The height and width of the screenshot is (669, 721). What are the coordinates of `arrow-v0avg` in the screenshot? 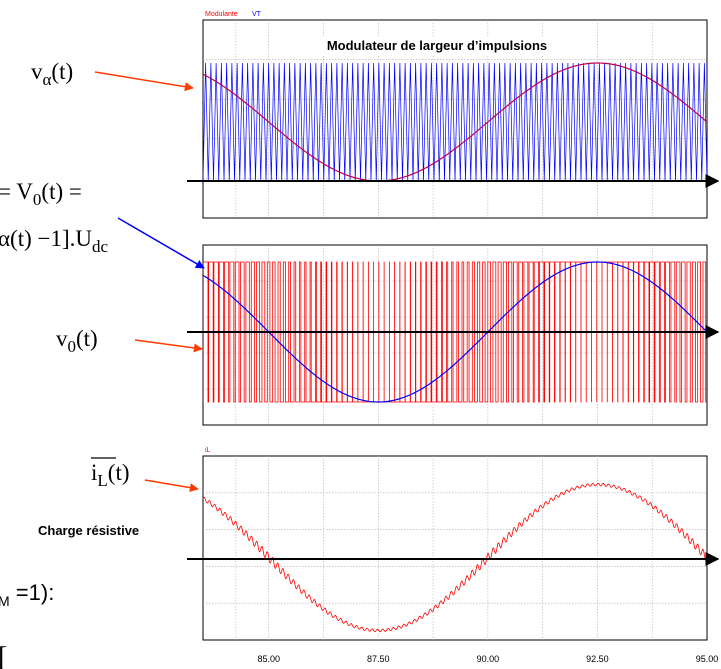 It's located at (161, 243).